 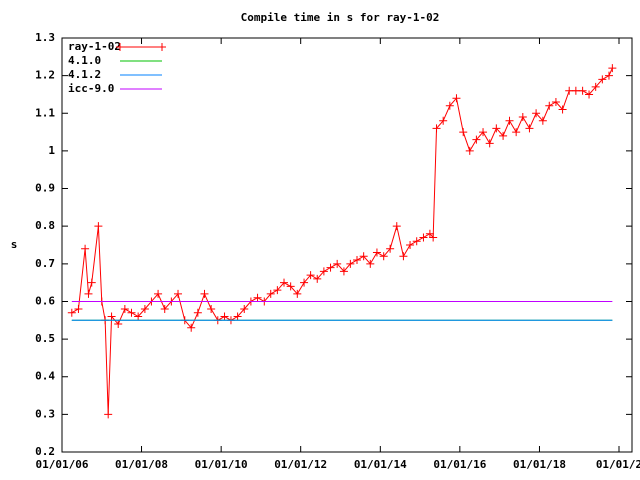 What do you see at coordinates (45, 188) in the screenshot?
I see `y-tick-label: 0.9` at bounding box center [45, 188].